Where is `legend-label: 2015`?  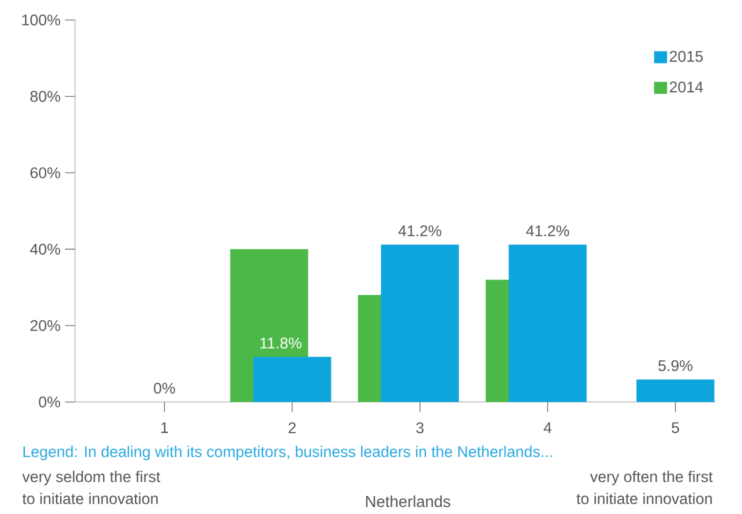
legend-label: 2015 is located at coordinates (686, 56).